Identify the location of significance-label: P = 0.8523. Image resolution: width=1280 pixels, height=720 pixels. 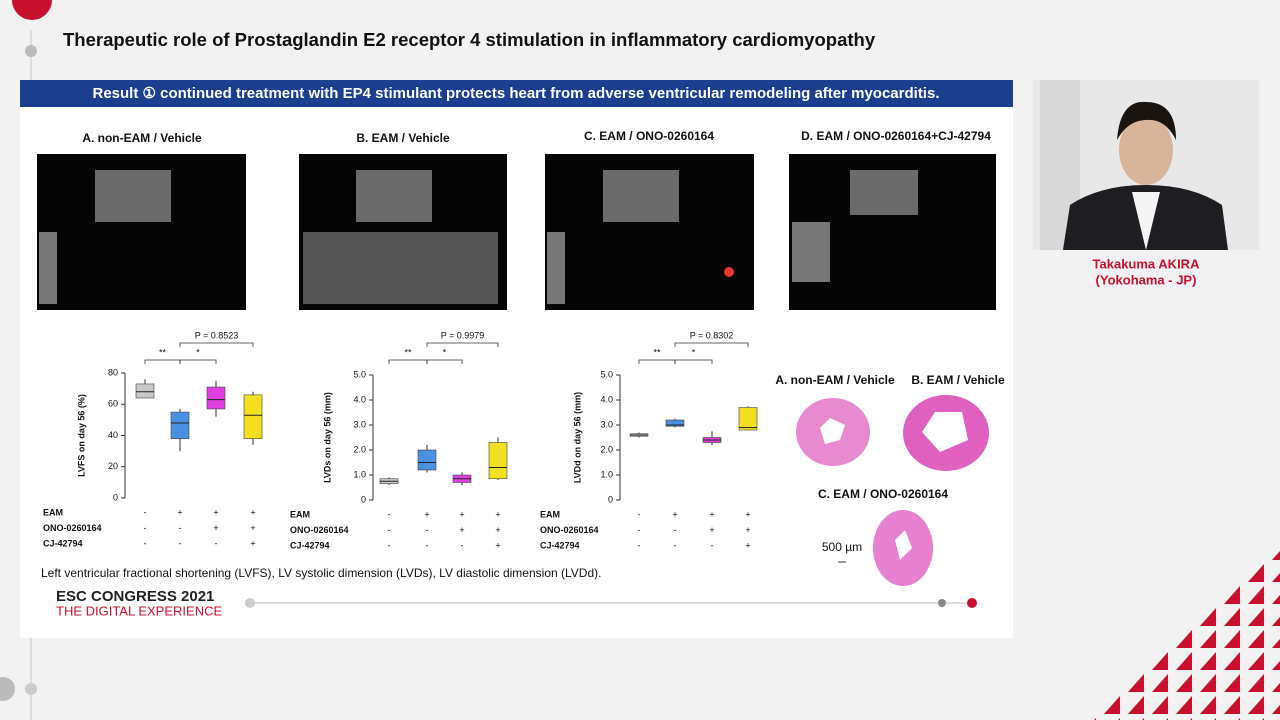
(217, 335).